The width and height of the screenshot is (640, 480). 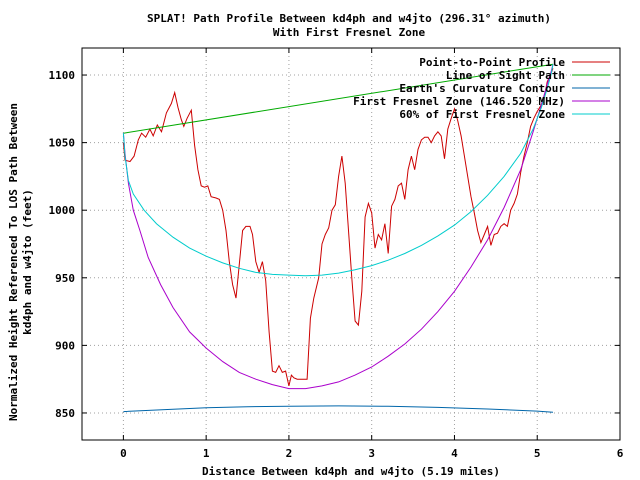 I want to click on legend-label: First Fresnel Zone (146.520 MHz), so click(x=459, y=101).